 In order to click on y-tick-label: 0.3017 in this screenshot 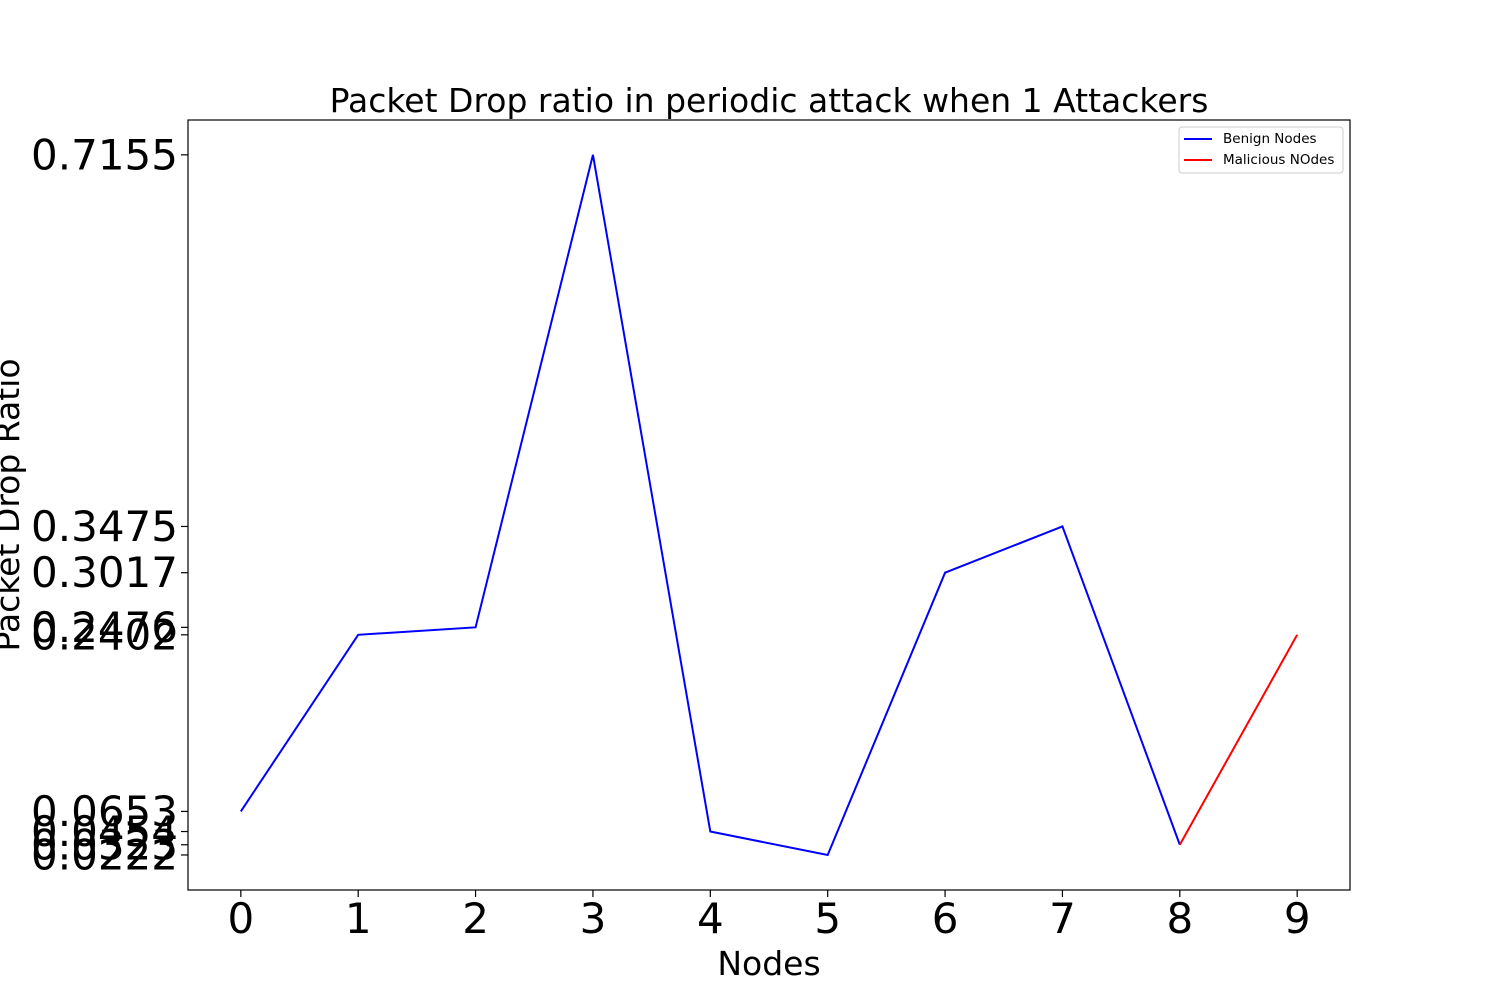, I will do `click(104, 572)`.